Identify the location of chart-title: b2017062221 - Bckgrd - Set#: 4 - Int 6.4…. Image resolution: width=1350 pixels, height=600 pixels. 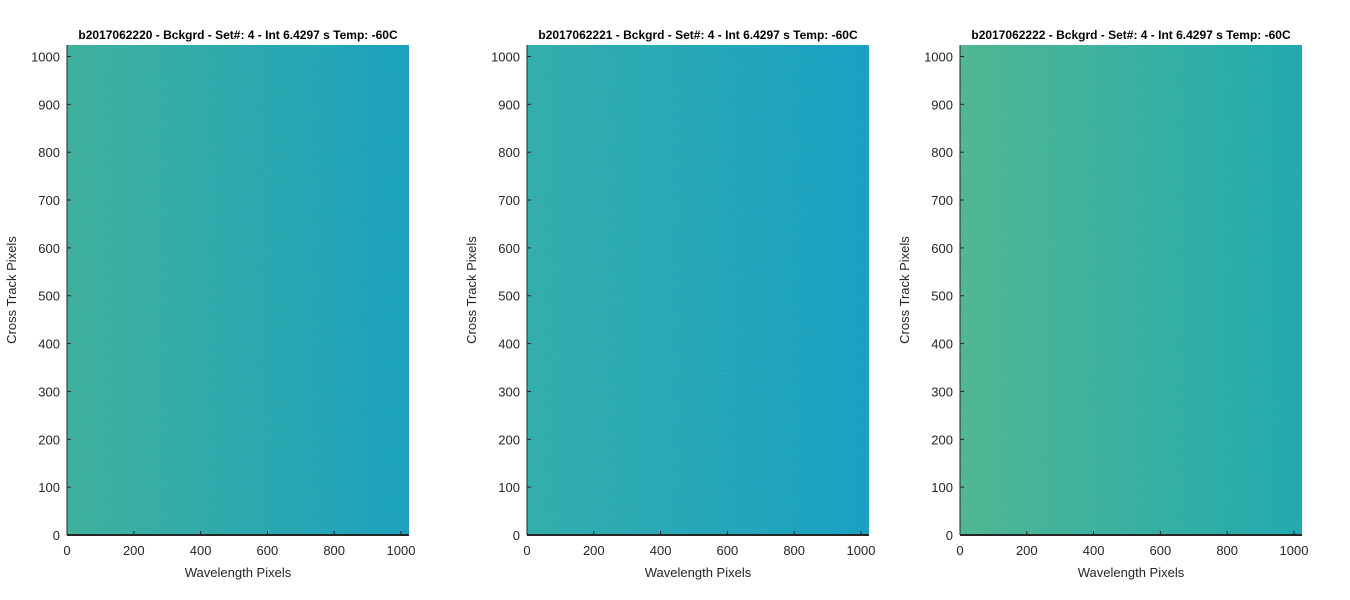
(698, 35).